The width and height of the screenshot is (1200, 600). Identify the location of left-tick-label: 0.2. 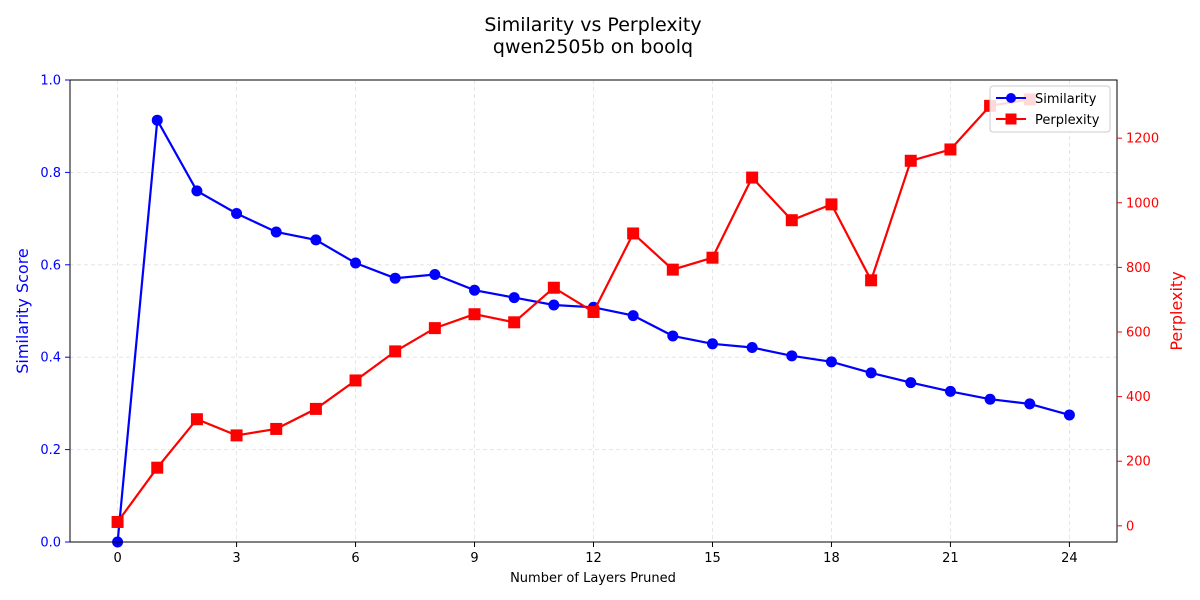
(50, 450).